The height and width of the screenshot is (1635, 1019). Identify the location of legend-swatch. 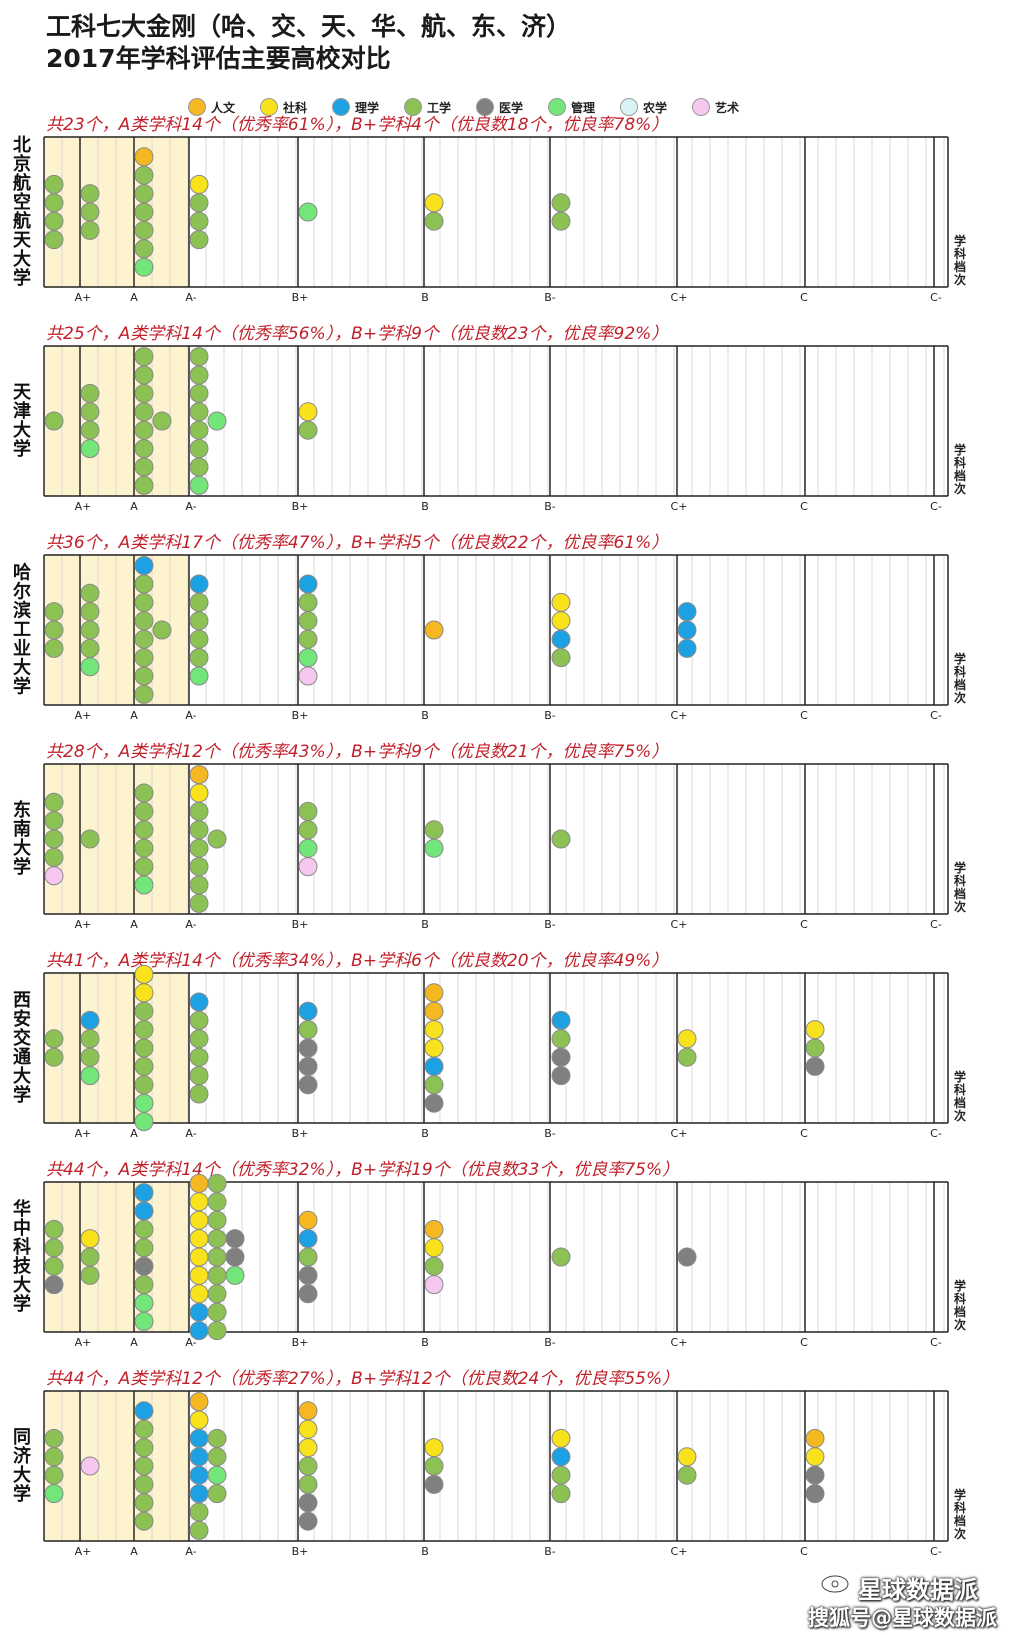
(485, 107).